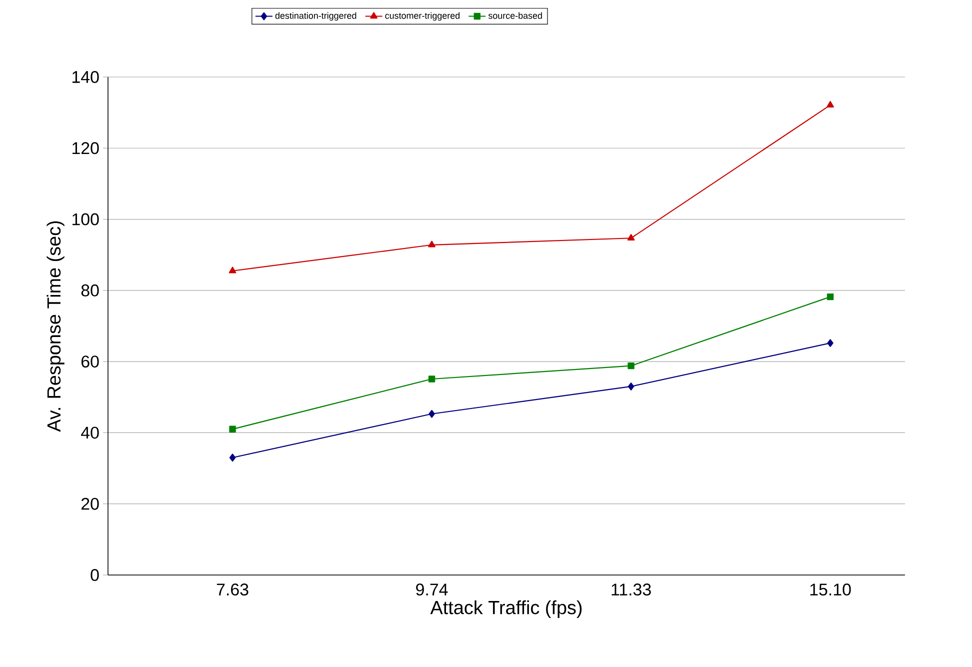 The image size is (972, 667). I want to click on y-tick-label: 100, so click(85, 219).